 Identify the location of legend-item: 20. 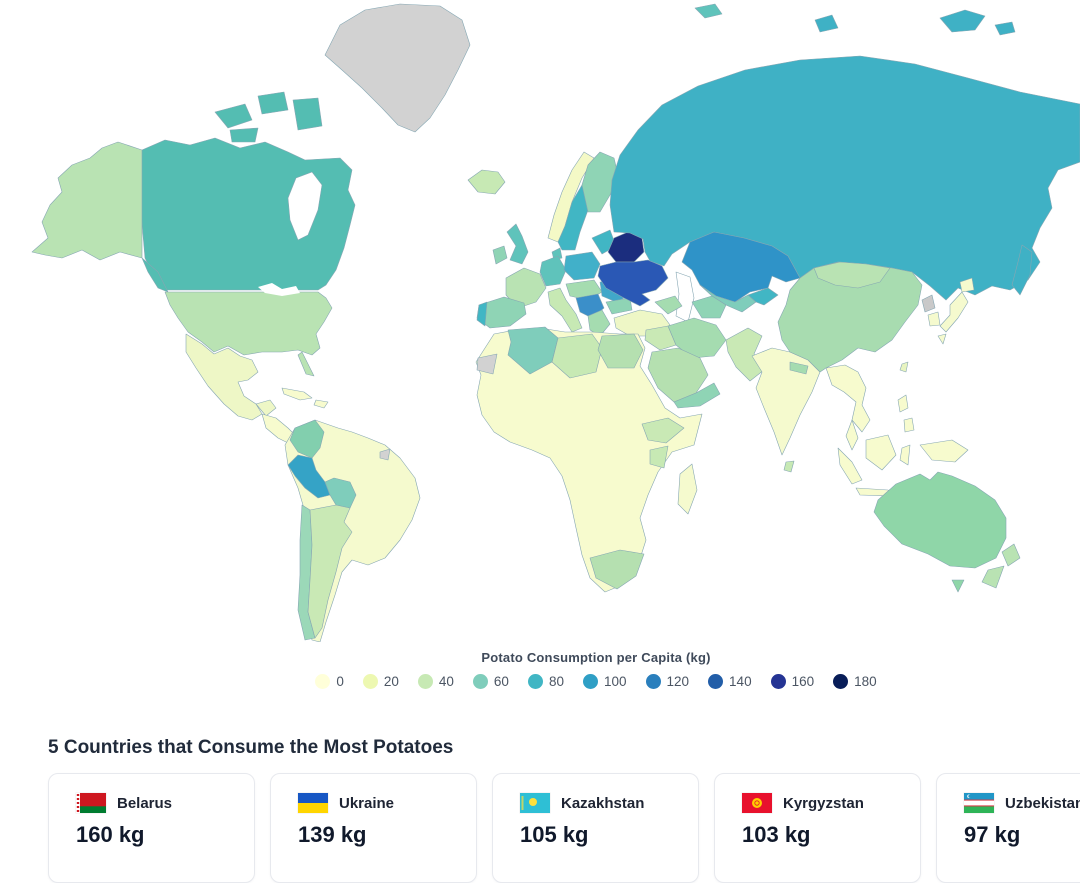
(380, 681).